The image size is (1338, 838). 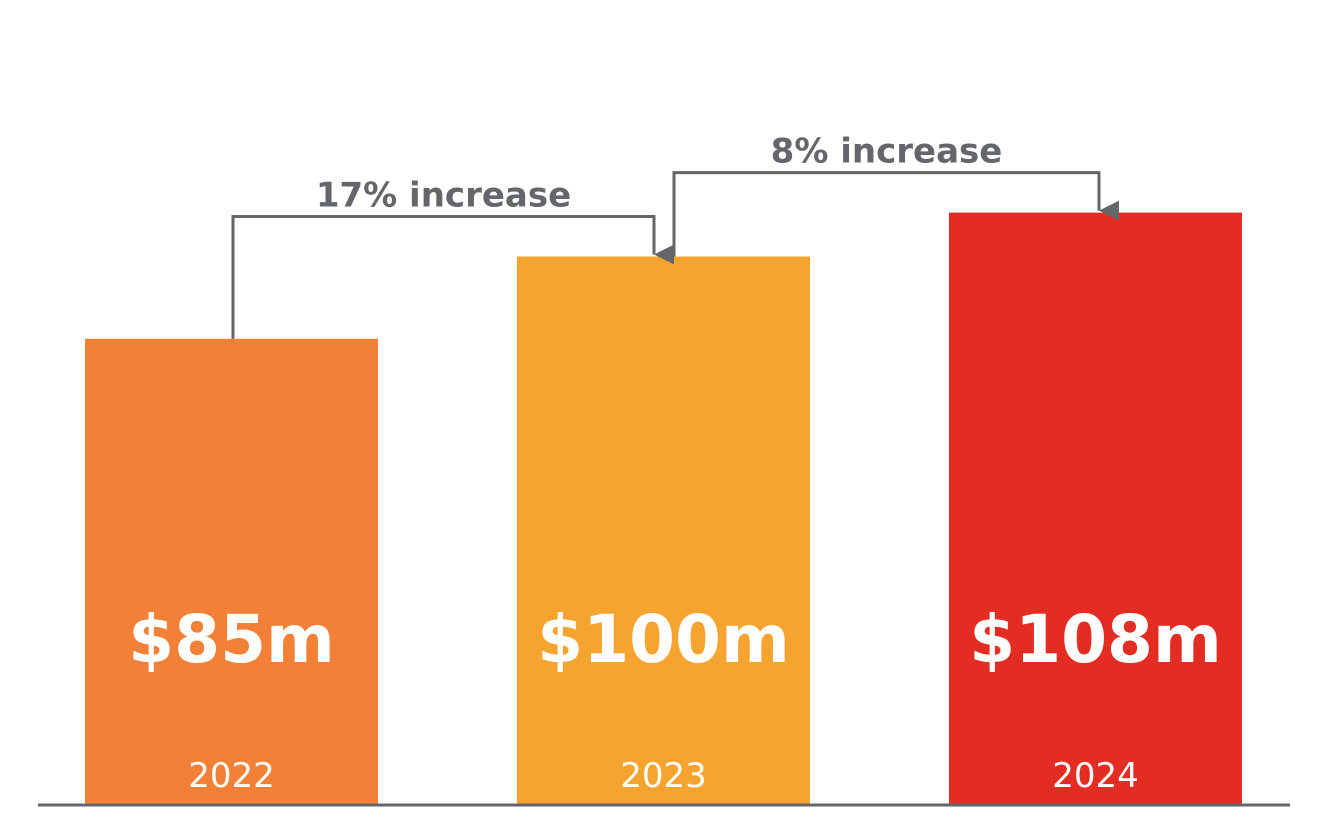 I want to click on year-label-2023: 2023, so click(x=663, y=776).